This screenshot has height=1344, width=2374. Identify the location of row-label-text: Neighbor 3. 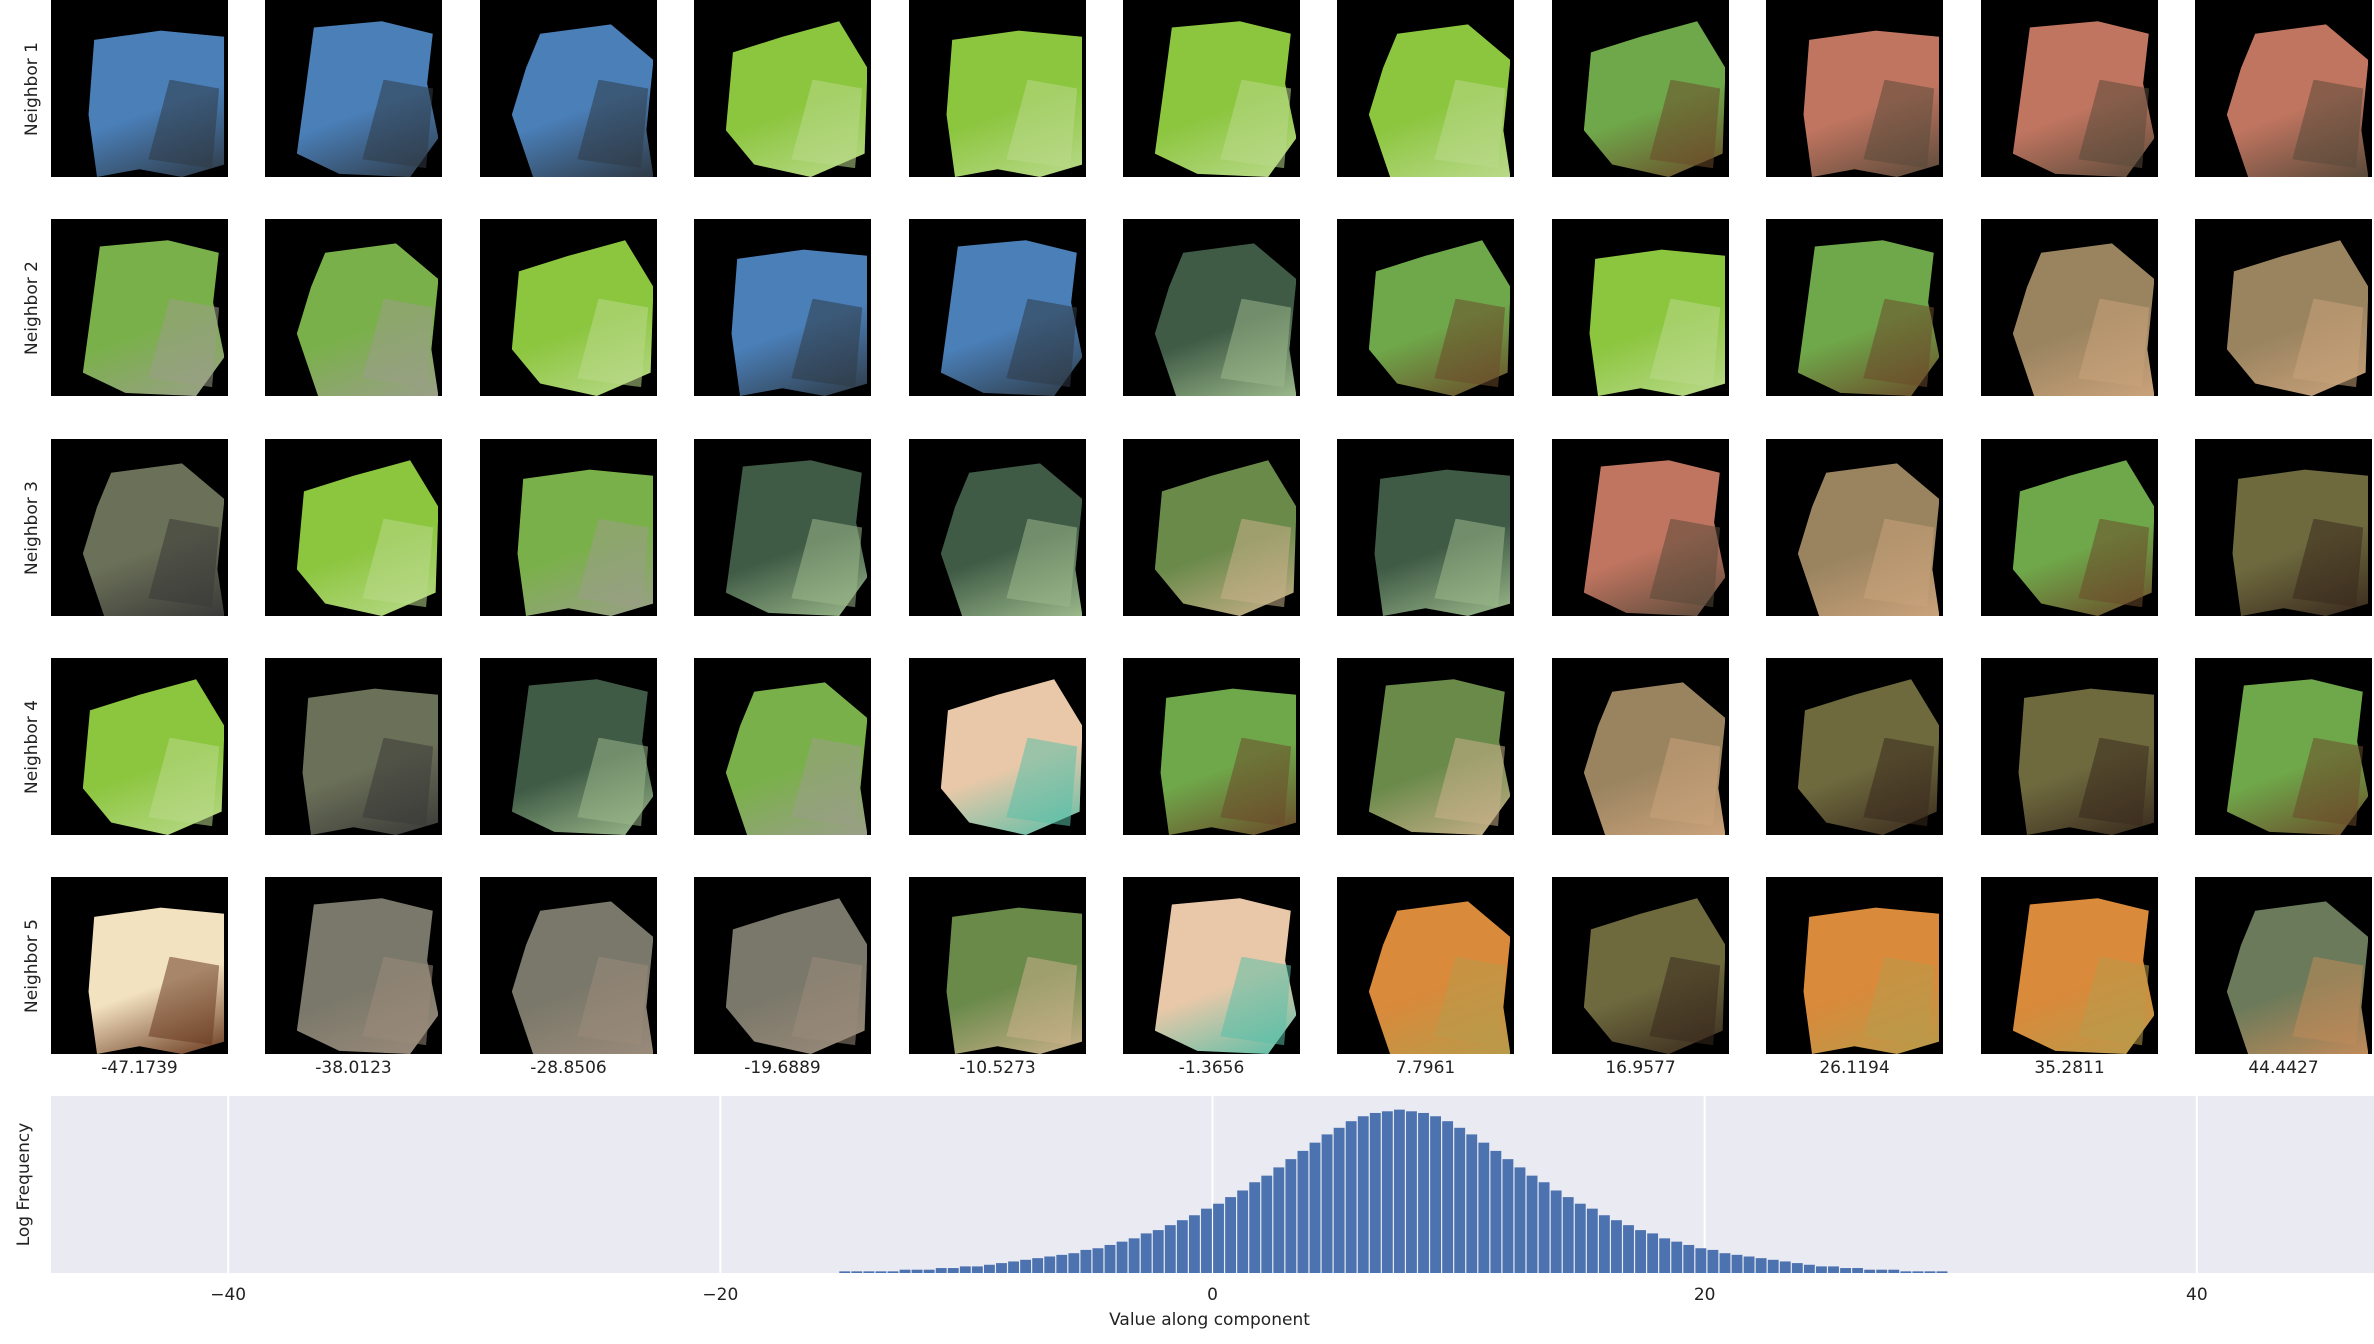
(32, 527).